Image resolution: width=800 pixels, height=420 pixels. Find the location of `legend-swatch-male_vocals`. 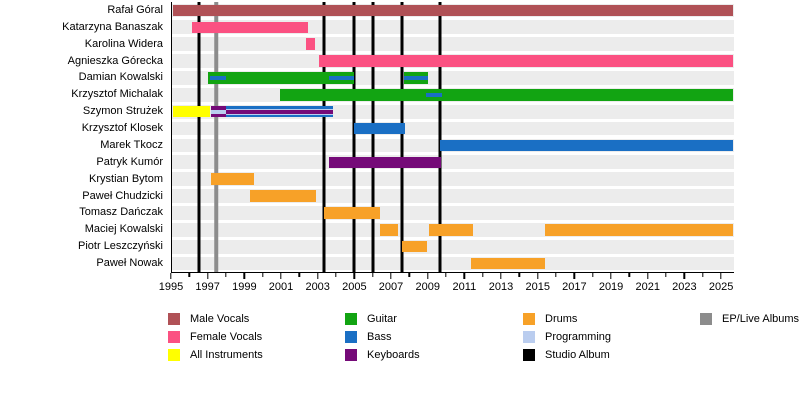

legend-swatch-male_vocals is located at coordinates (174, 319).